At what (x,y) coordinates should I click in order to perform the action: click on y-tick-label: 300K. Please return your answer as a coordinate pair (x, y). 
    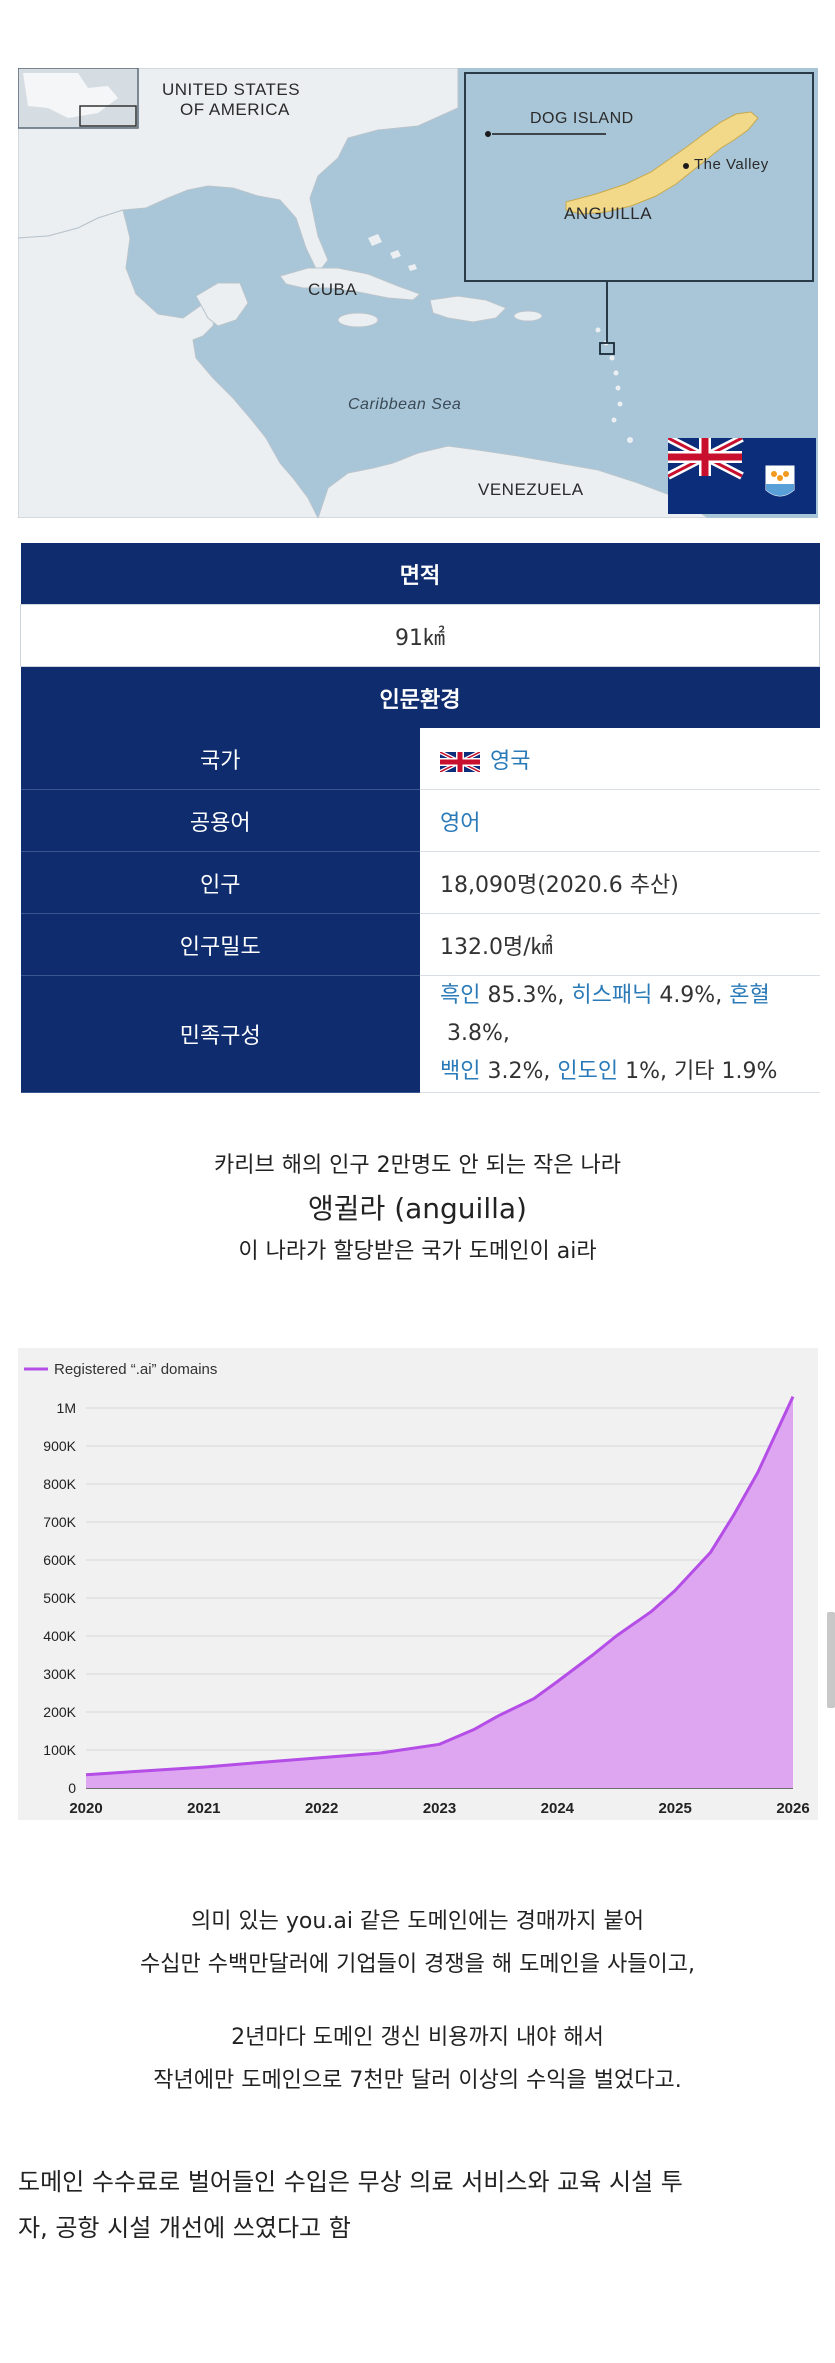
    Looking at the image, I should click on (59, 1674).